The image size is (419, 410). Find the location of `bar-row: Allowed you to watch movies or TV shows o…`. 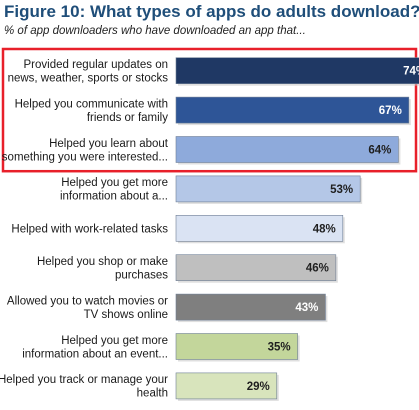

bar-row: Allowed you to watch movies or TV shows o… is located at coordinates (167, 308).